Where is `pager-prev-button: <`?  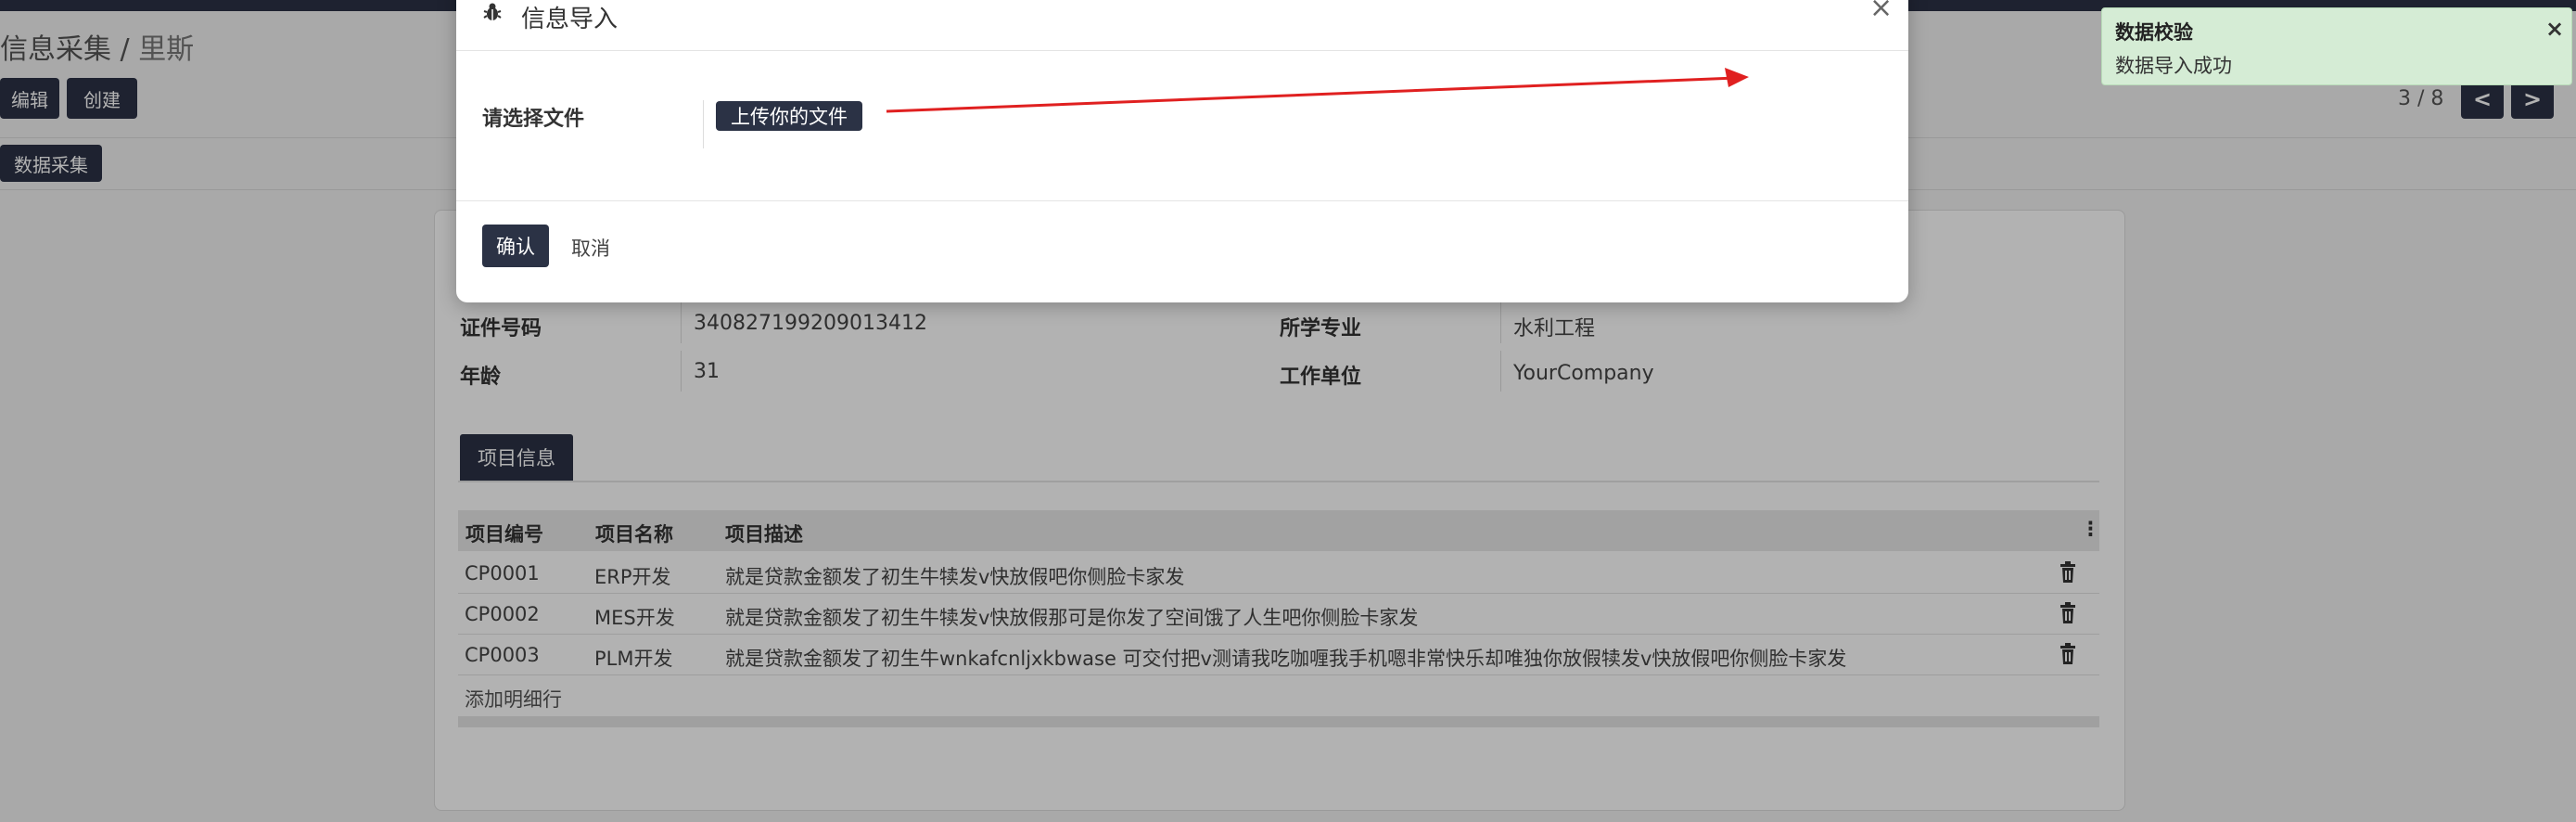
pager-prev-button: < is located at coordinates (2482, 99).